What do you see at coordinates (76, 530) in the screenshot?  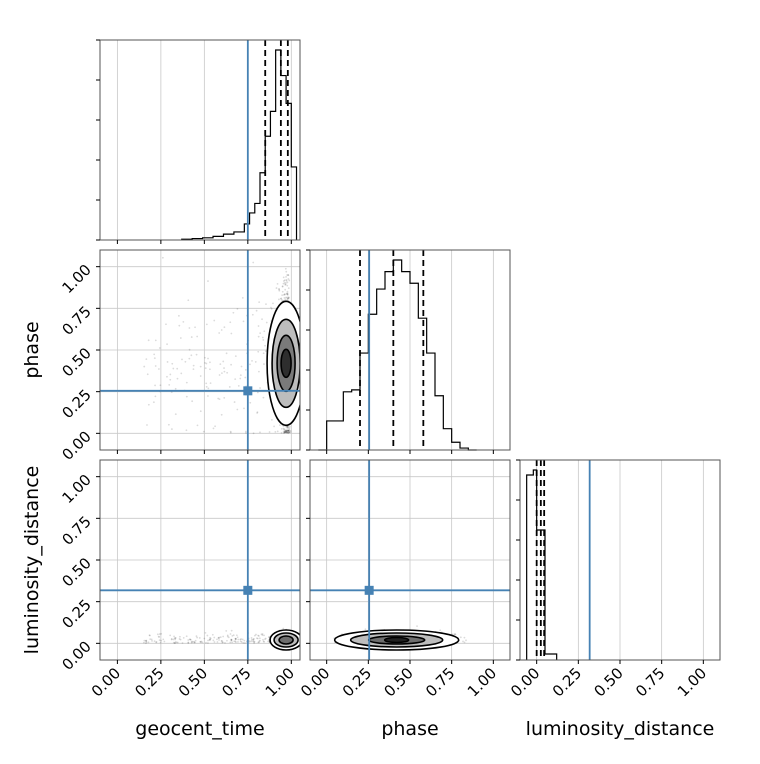 I see `y-tick-label: 0.75` at bounding box center [76, 530].